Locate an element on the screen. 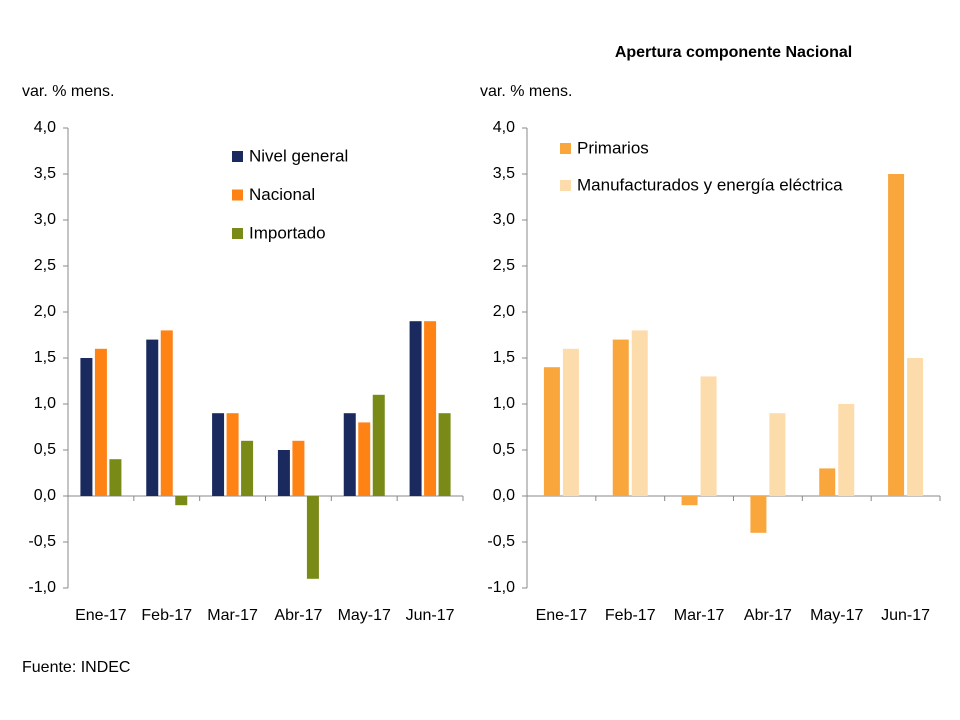 The image size is (960, 720). legend-label: Primarios is located at coordinates (613, 147).